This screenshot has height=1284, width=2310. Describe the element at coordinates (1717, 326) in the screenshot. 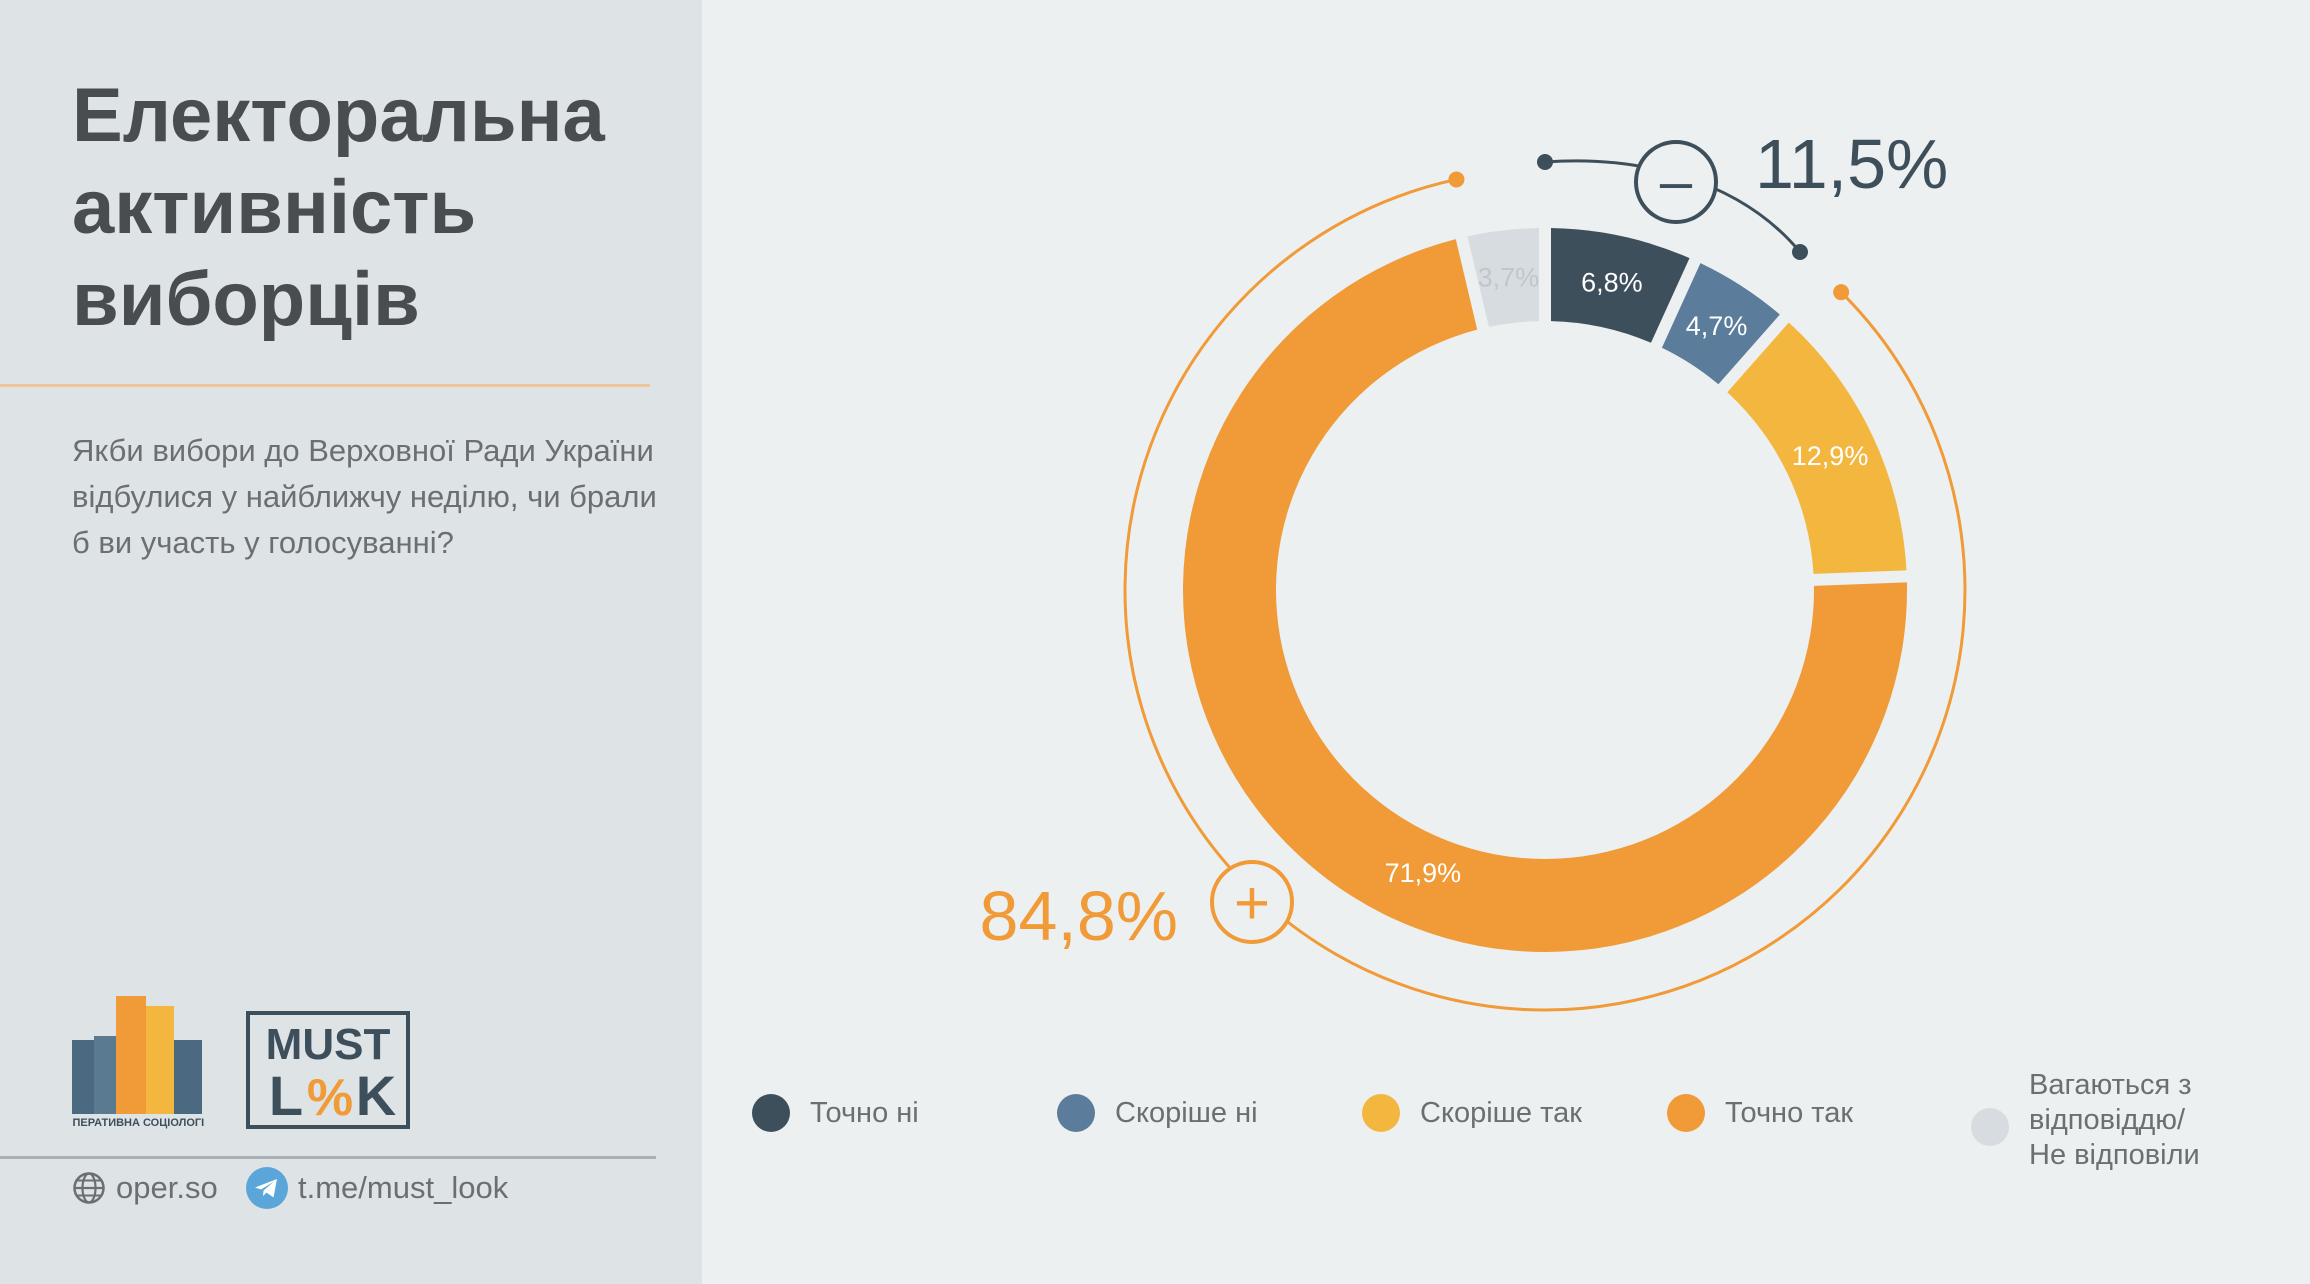

I see `segment-value-label: 4,7%` at that location.